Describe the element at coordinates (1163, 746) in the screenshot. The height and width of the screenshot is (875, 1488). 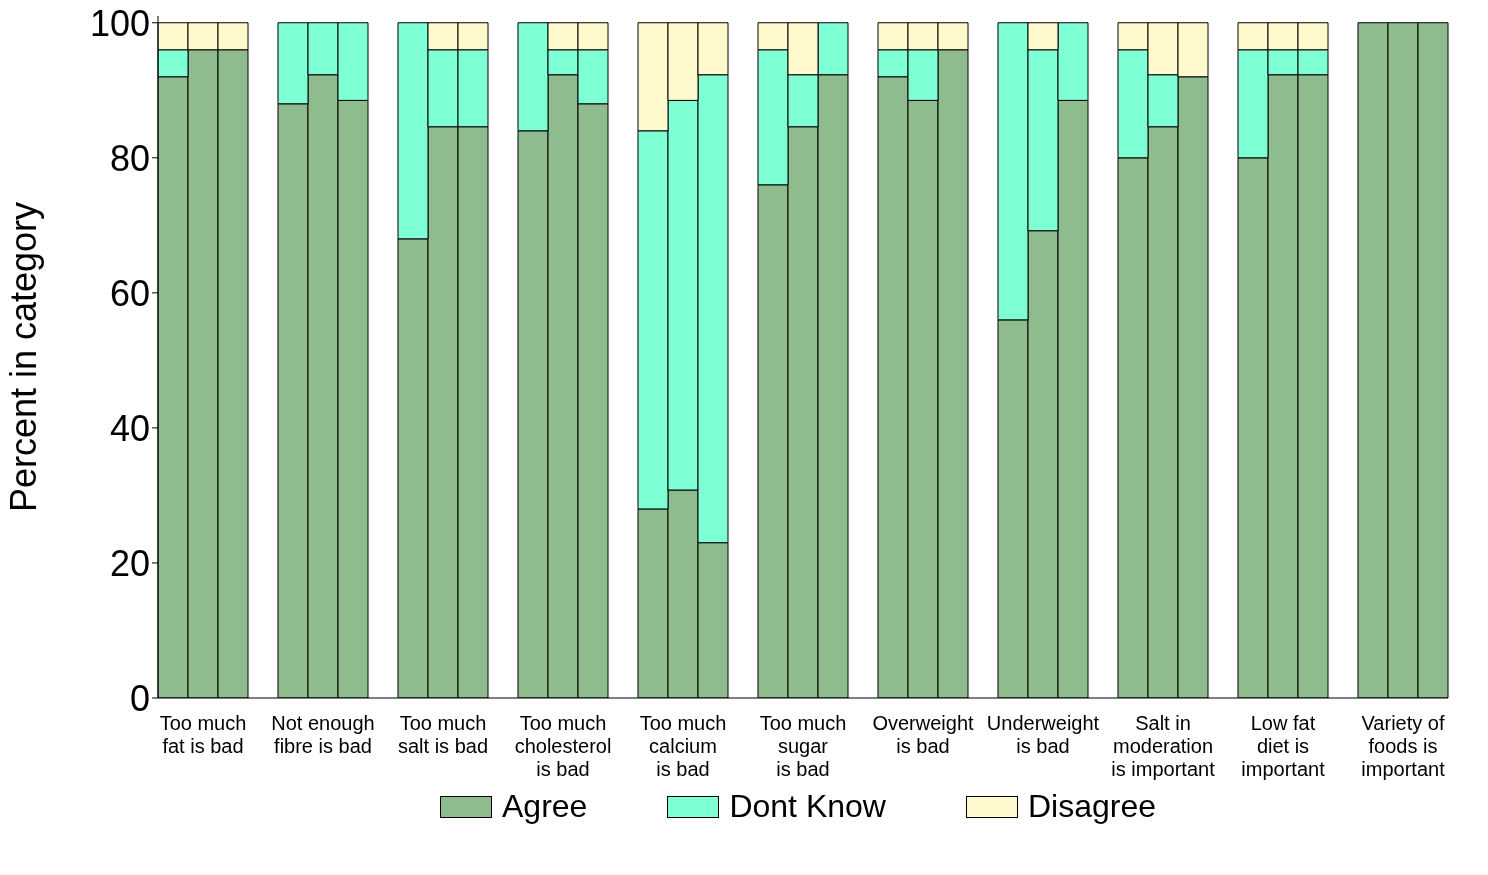
I see `x-tick-label: Salt in moderation is important` at that location.